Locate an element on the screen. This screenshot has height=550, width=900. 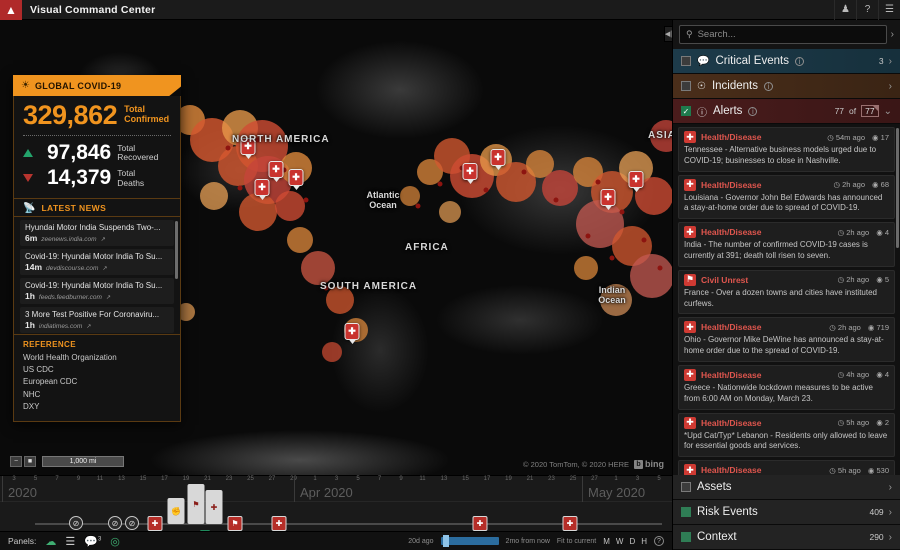
reference-link: NHC is located at coordinates (32, 394).